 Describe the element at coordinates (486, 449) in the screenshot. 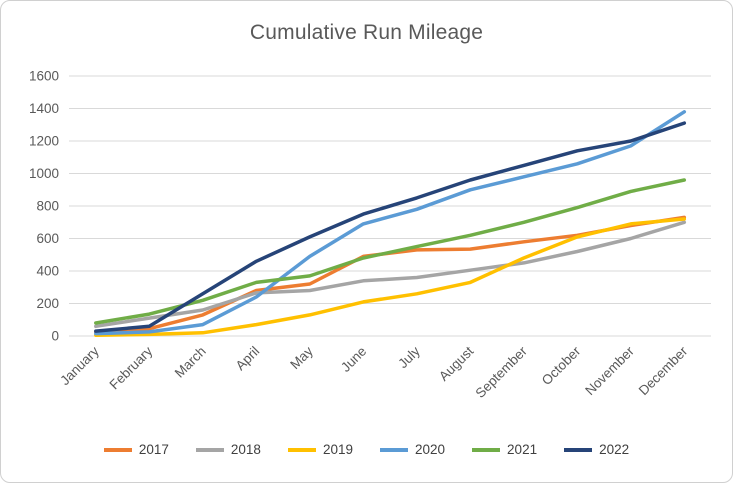

I see `legend-swatch-2021` at that location.